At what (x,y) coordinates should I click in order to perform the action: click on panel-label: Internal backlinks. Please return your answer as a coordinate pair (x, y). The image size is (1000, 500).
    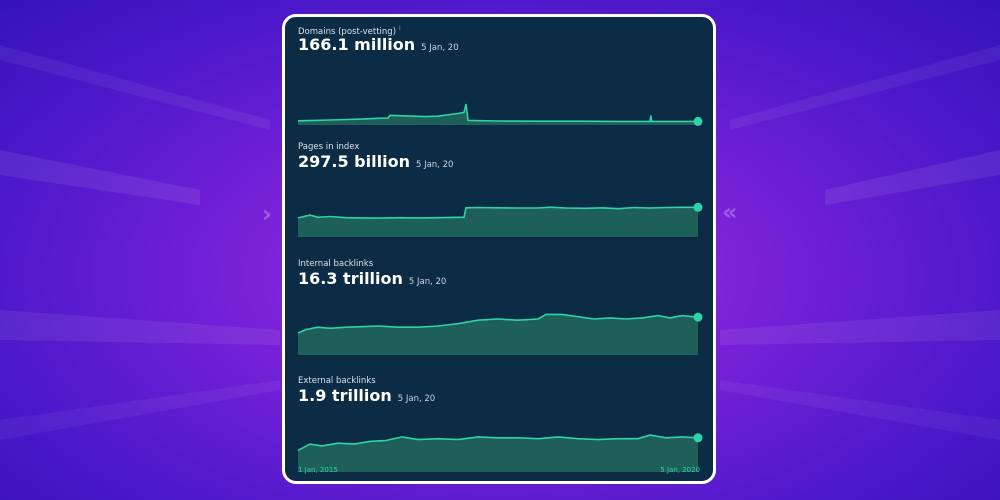
    Looking at the image, I should click on (336, 264).